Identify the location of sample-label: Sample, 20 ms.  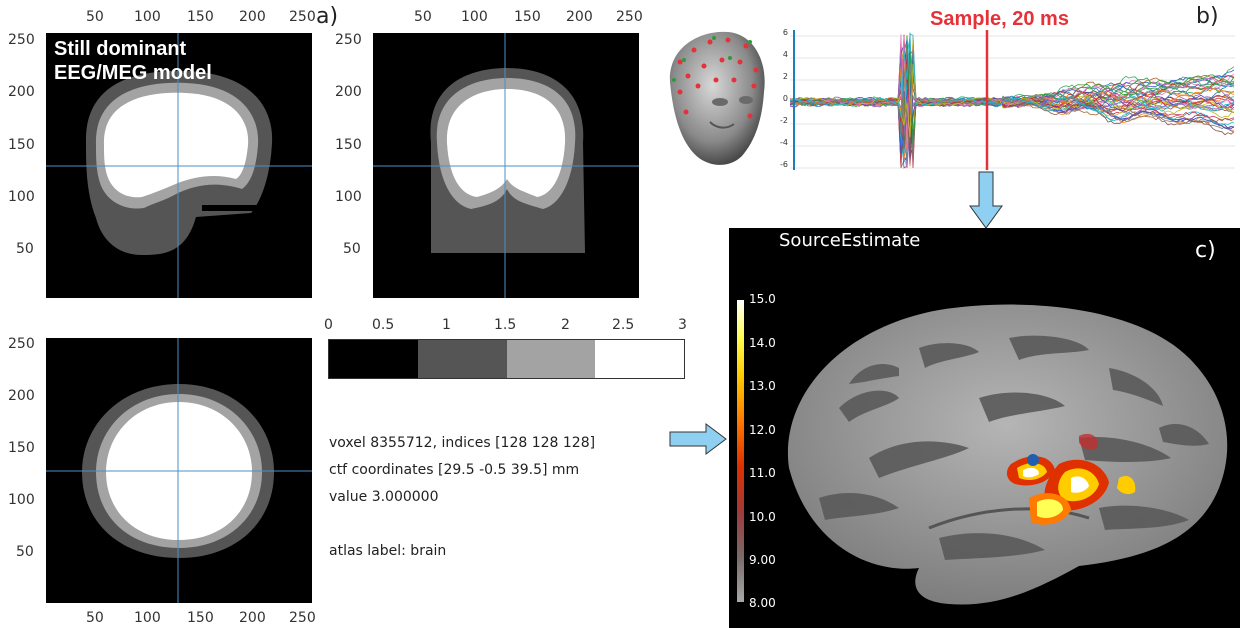
(999, 19).